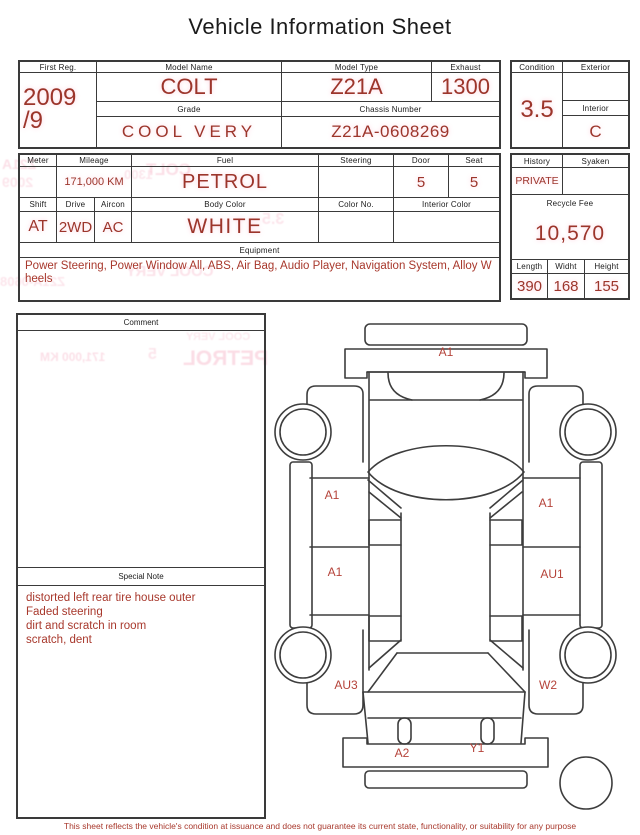 This screenshot has width=640, height=835. Describe the element at coordinates (58, 67) in the screenshot. I see `first-reg-label: First Reg.` at that location.